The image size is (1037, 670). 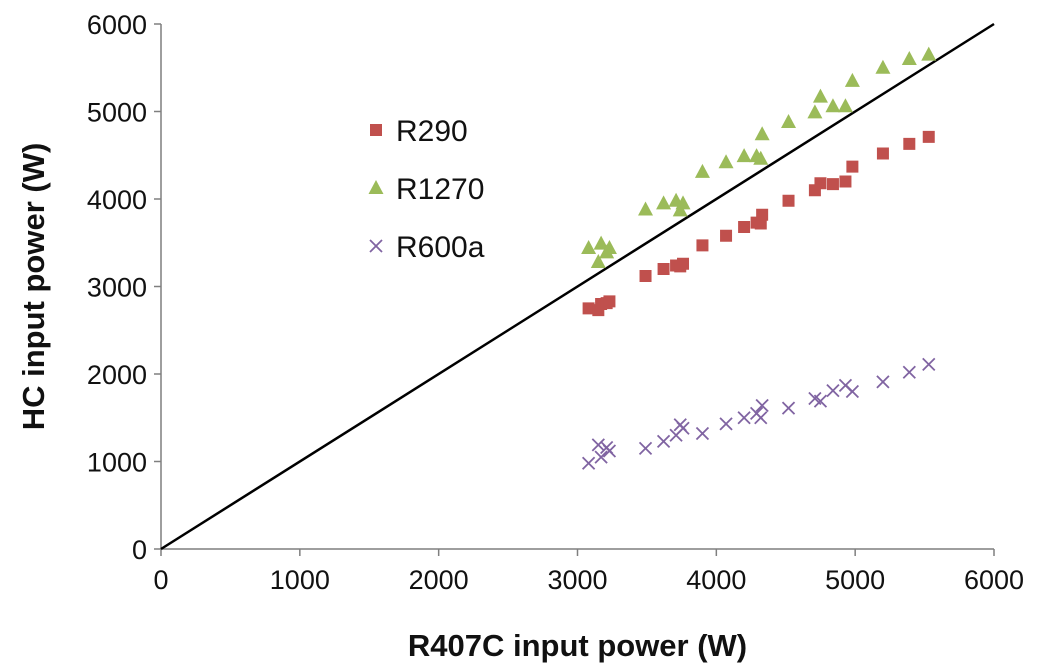 What do you see at coordinates (376, 187) in the screenshot?
I see `legend-marker-r1270` at bounding box center [376, 187].